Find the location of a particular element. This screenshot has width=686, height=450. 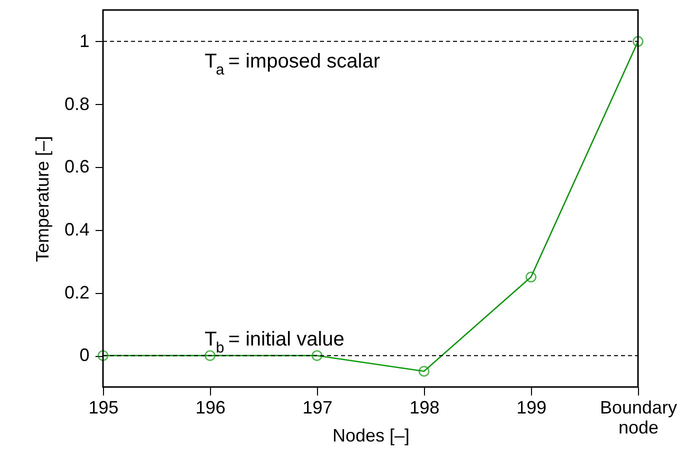

x-tick-label: 197 is located at coordinates (317, 408).